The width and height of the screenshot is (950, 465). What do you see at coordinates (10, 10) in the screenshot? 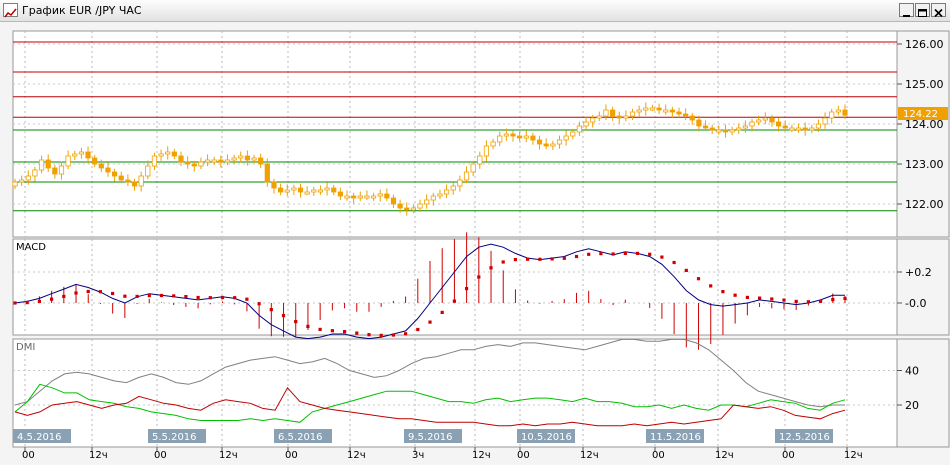
I see `chart-app-icon` at bounding box center [10, 10].